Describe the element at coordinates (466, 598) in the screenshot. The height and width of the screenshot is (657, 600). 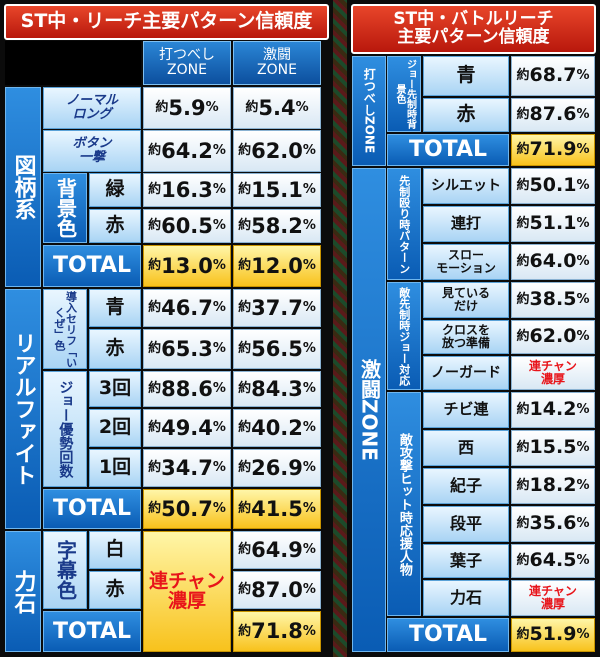
I see `label-rikiishi: 力石` at that location.